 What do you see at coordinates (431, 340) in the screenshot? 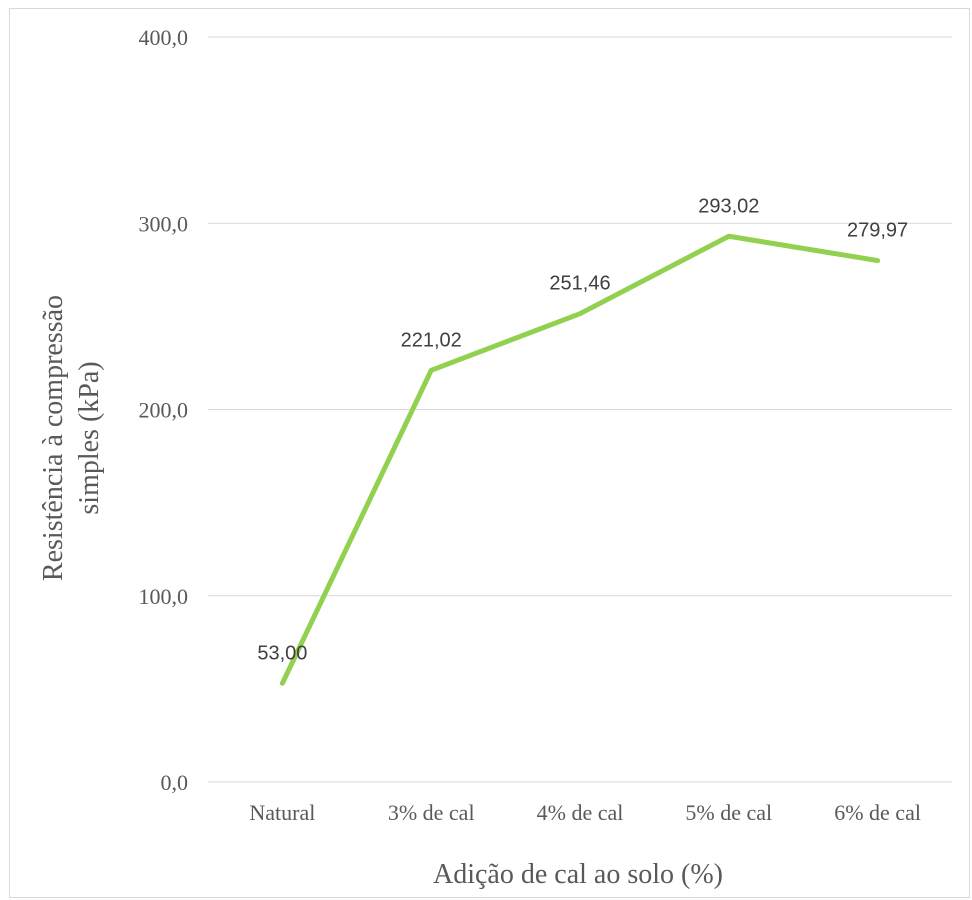
I see `data-label: 221,02` at bounding box center [431, 340].